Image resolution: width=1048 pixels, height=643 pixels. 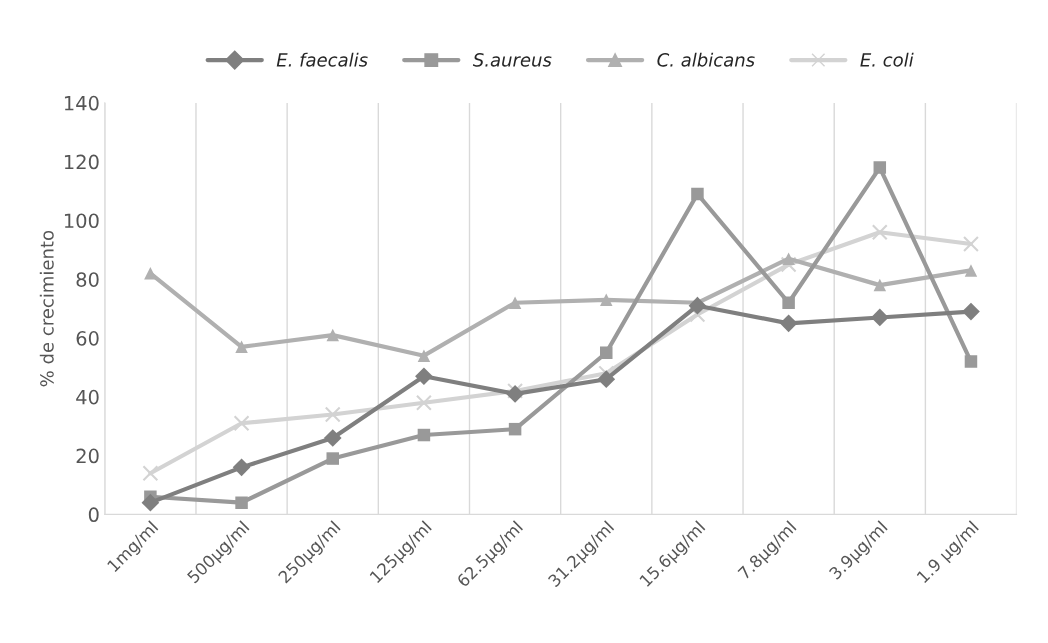 I want to click on y-tick-label: 0, so click(x=93, y=515).